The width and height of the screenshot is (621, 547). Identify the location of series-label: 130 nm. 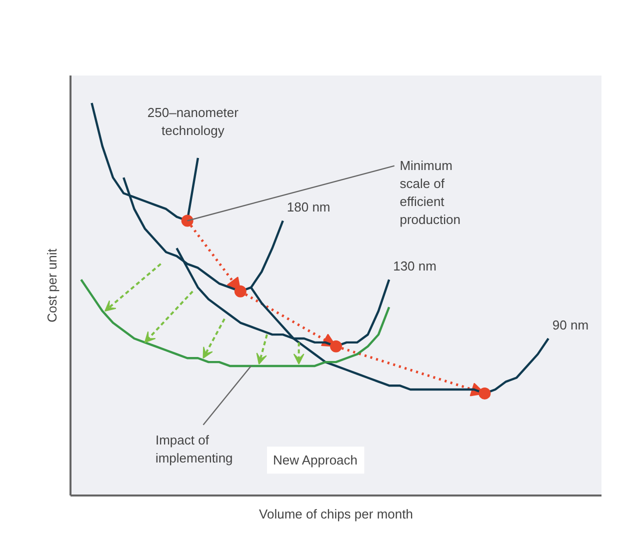
(414, 266).